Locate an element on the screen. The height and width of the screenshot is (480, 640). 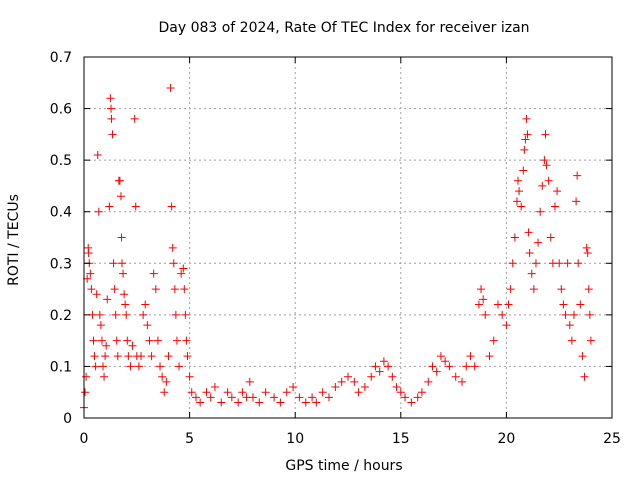
y-tick-label: 0.3 is located at coordinates (61, 264).